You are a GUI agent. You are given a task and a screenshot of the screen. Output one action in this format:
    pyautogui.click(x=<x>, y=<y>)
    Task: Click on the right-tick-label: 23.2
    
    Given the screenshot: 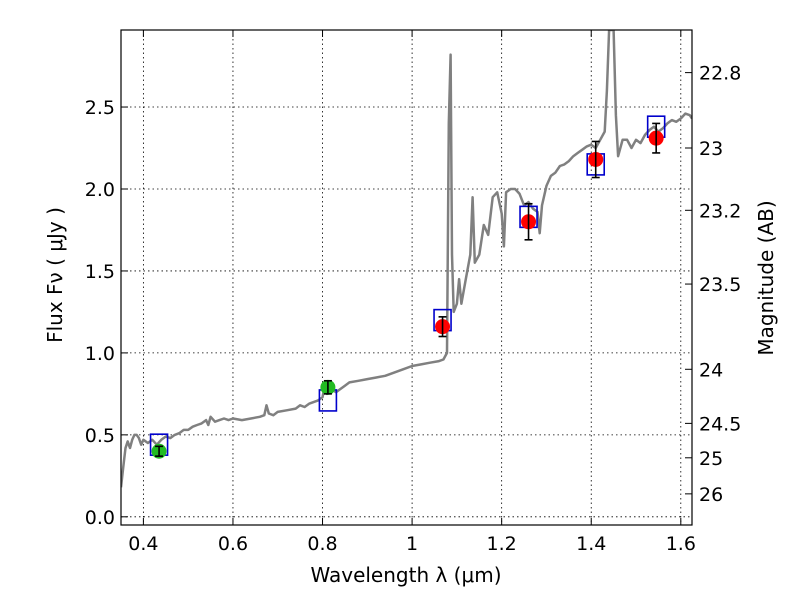 What is the action you would take?
    pyautogui.click(x=720, y=211)
    